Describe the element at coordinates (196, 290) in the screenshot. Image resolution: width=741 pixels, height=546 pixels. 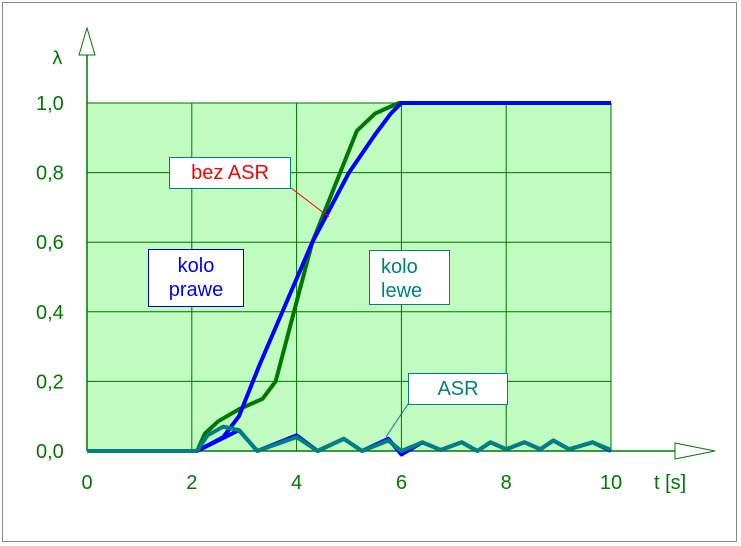
I see `annotation-kolo-prawe-line2: prawe` at that location.